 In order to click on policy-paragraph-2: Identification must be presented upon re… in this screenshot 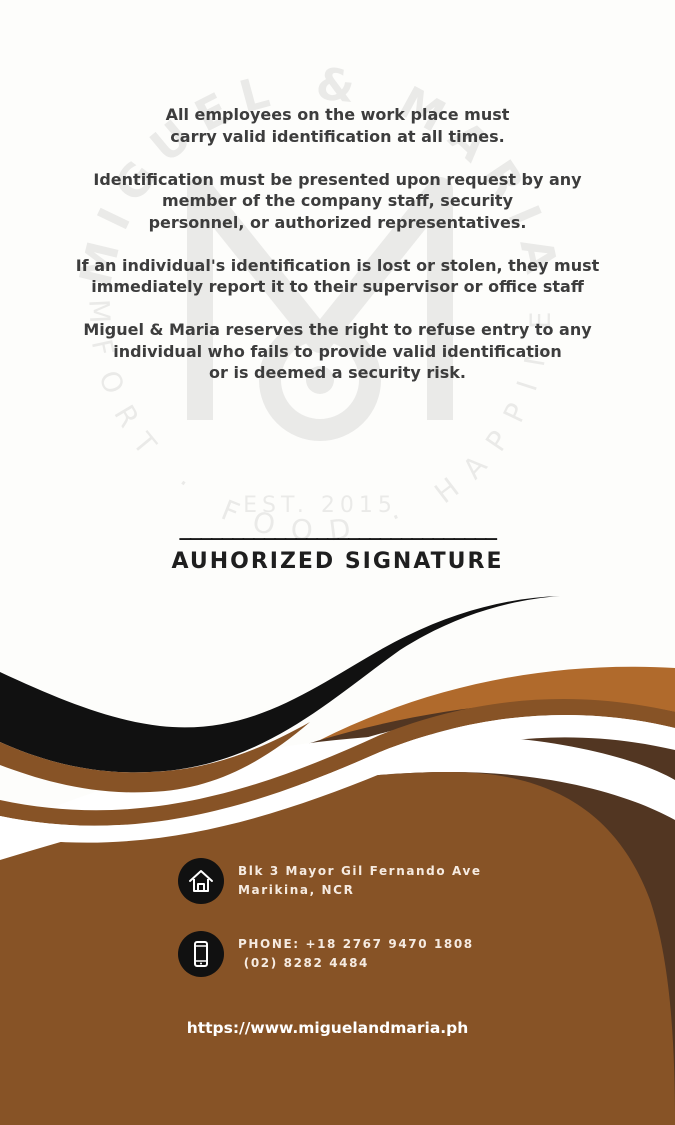, I will do `click(337, 200)`.